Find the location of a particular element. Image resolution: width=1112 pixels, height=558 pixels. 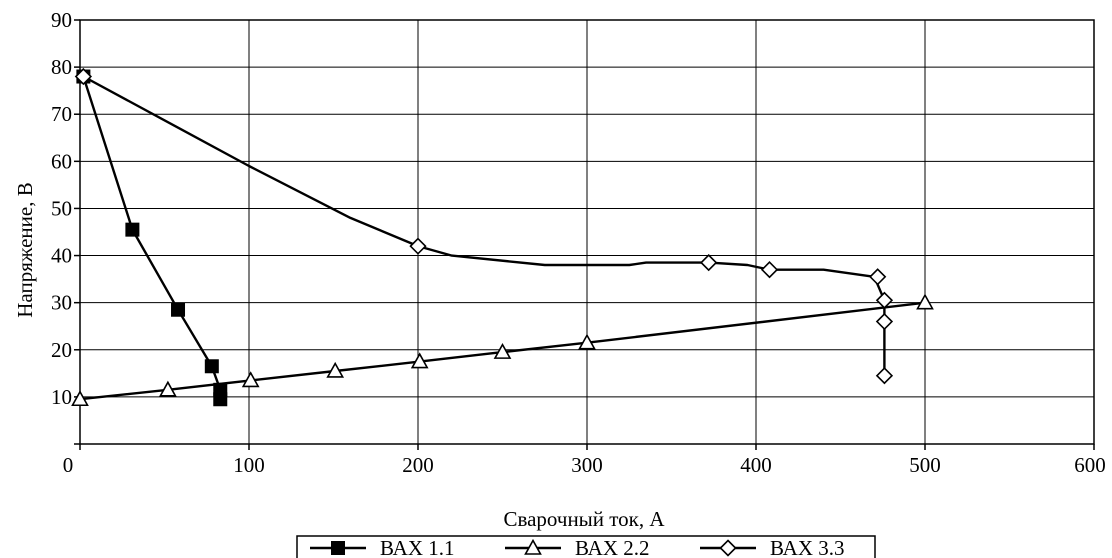

legend-item: ВАХ 3.3 is located at coordinates (772, 547).